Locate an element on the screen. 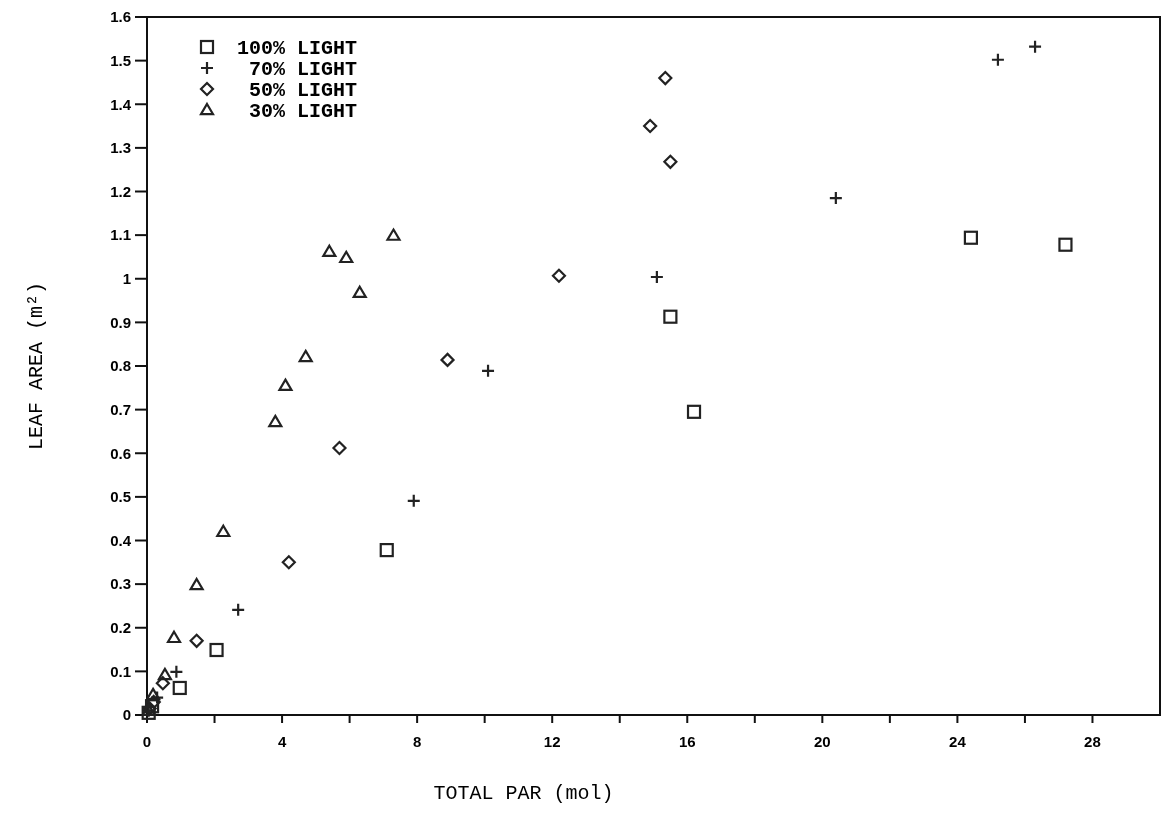 The height and width of the screenshot is (819, 1164). y-tick-label: 0.1 is located at coordinates (120, 671).